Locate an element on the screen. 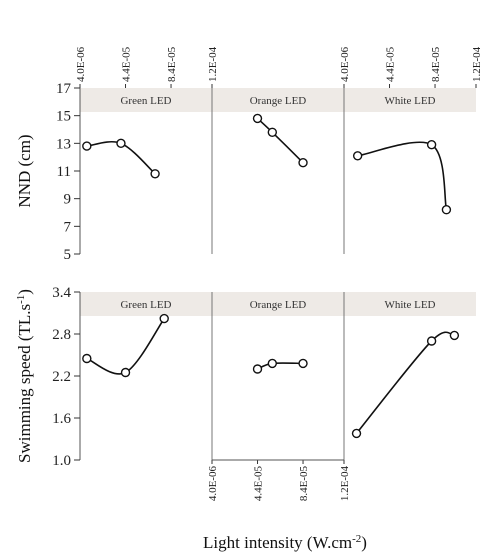 The height and width of the screenshot is (555, 485). y-tick-label: 13 is located at coordinates (63, 144).